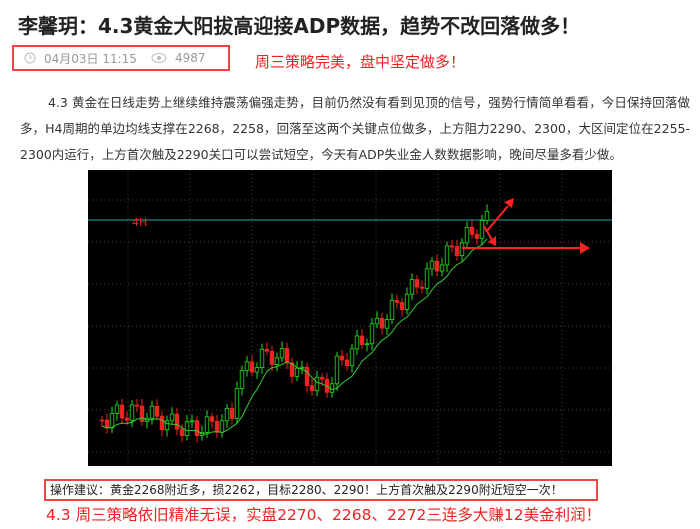 This screenshot has width=700, height=529. I want to click on views: 4987, so click(190, 58).